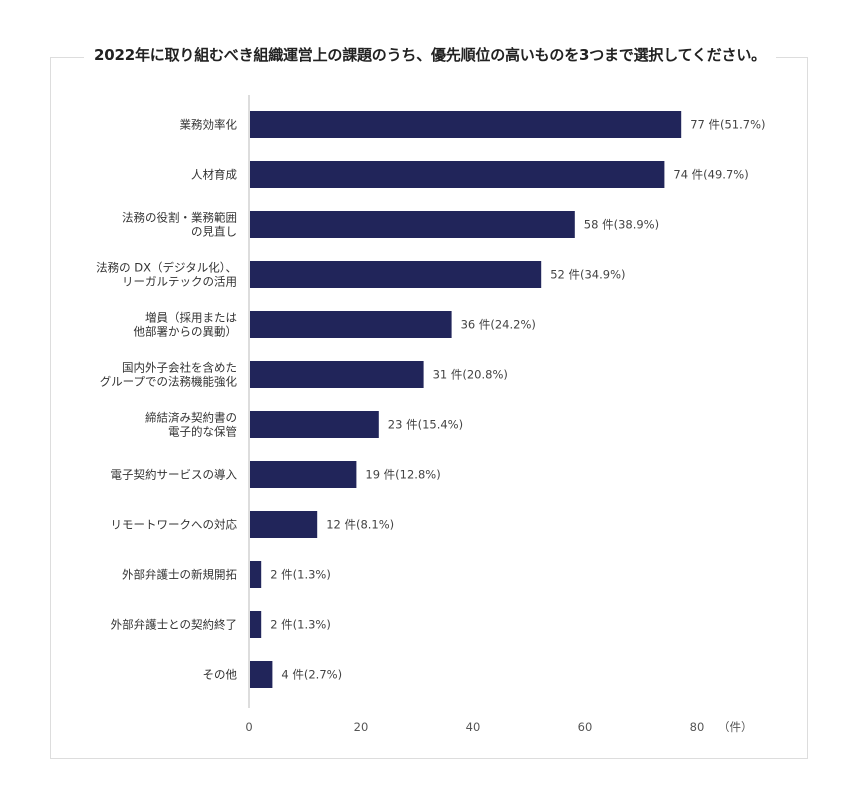 This screenshot has height=810, width=860. What do you see at coordinates (498, 325) in the screenshot?
I see `data-label: 36 件(24.2%)` at bounding box center [498, 325].